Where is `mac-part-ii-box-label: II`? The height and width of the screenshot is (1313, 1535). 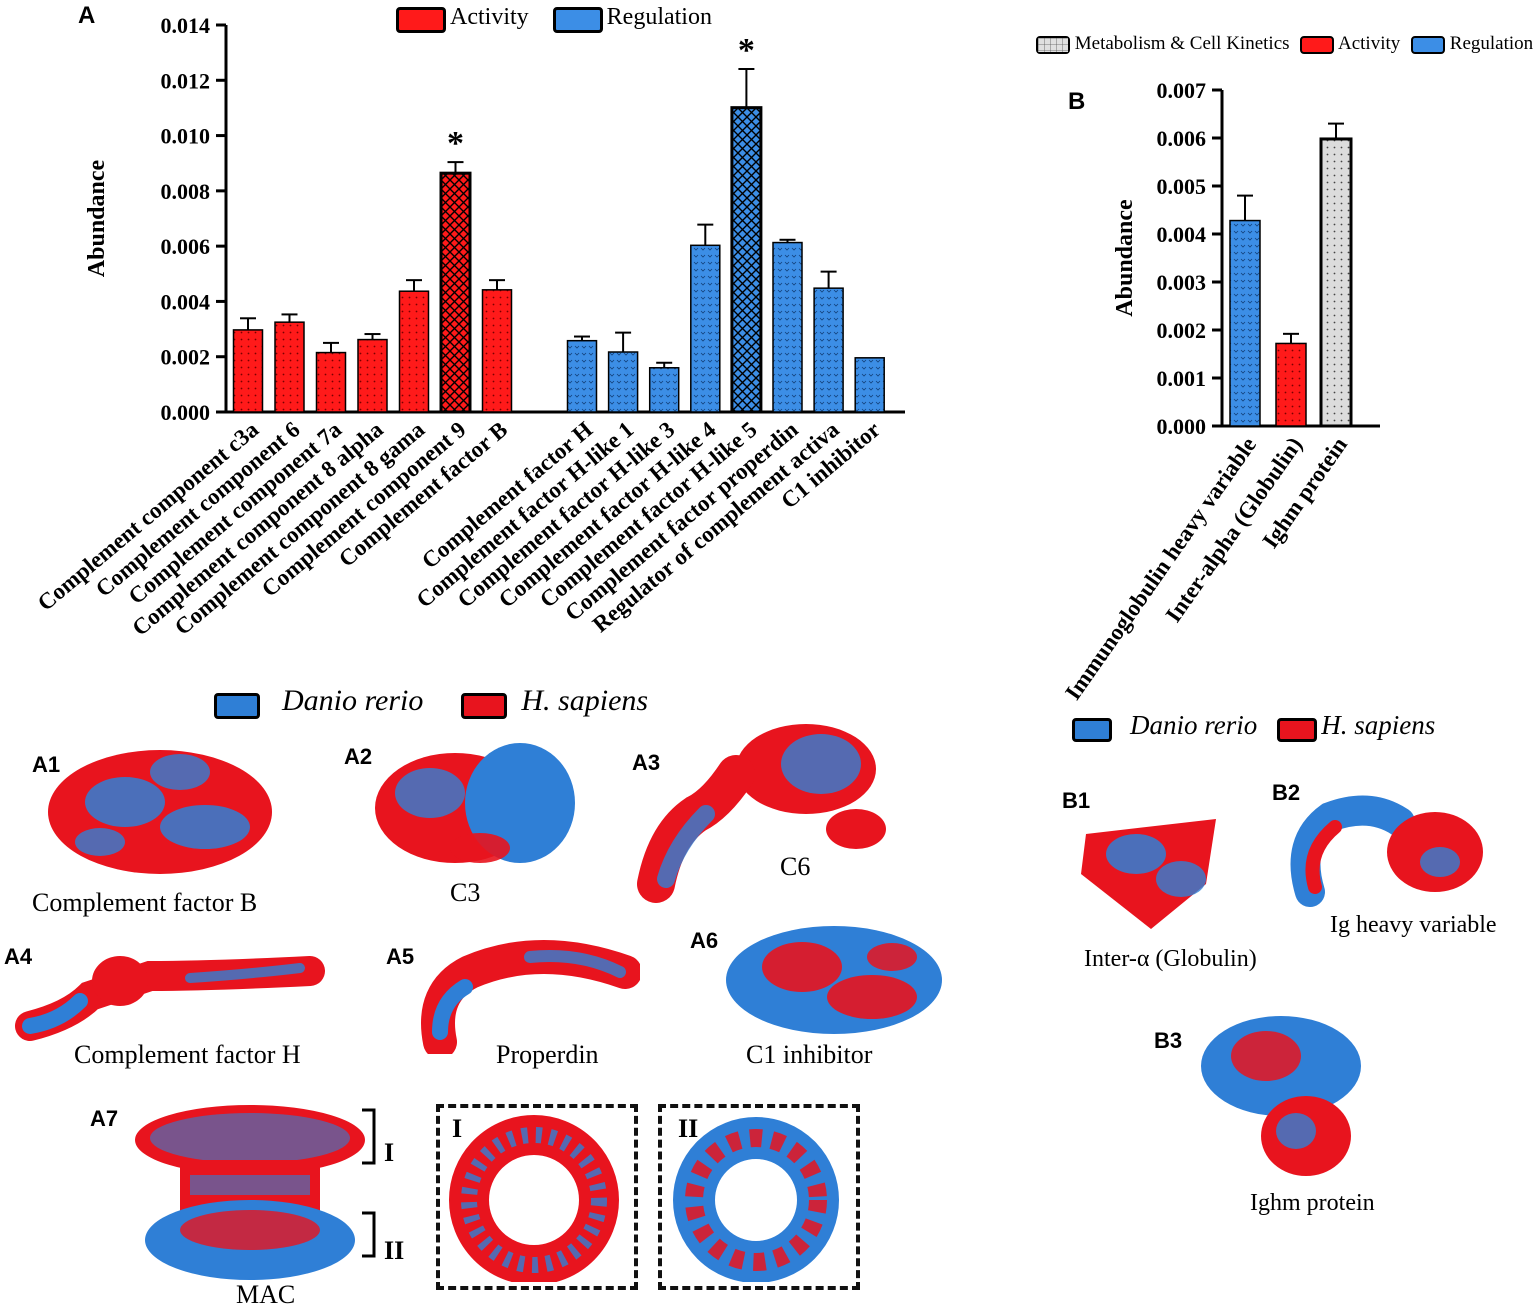 mac-part-ii-box-label: II is located at coordinates (688, 1128).